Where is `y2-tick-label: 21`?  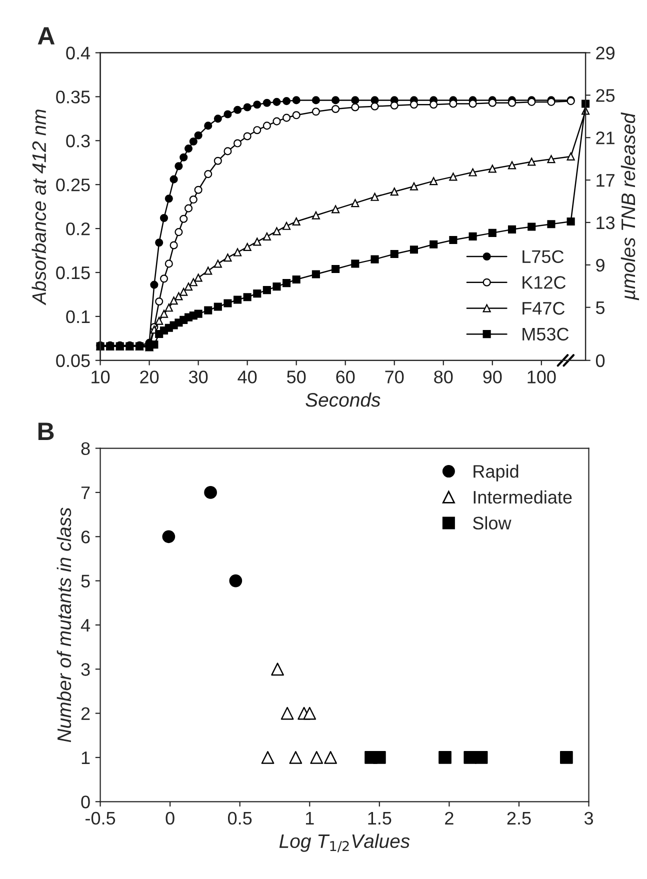
y2-tick-label: 21 is located at coordinates (605, 138).